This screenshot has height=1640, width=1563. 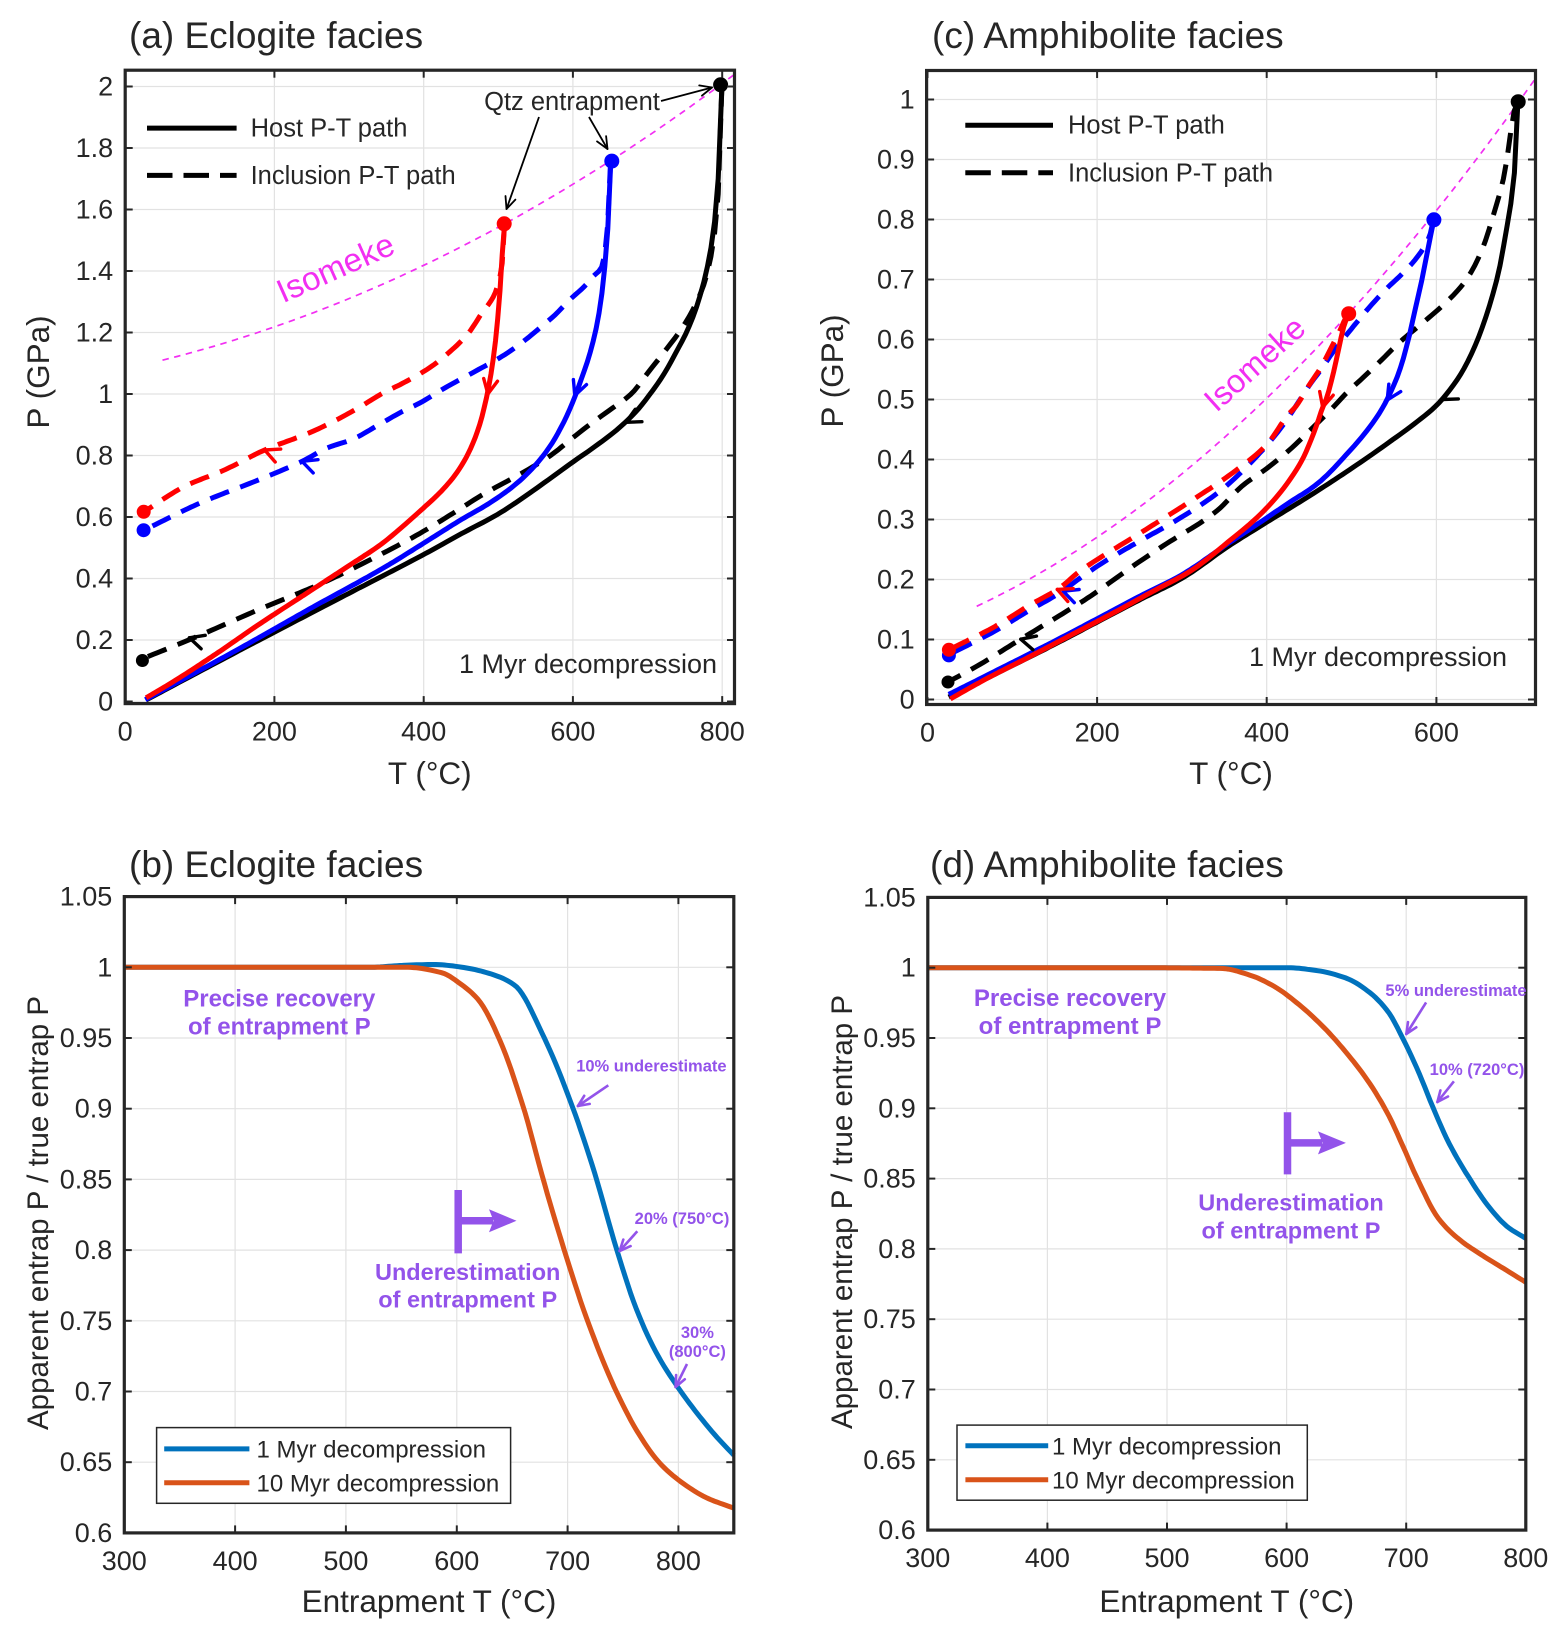 What do you see at coordinates (1455, 991) in the screenshot?
I see `svg-text: 5% underestimate` at bounding box center [1455, 991].